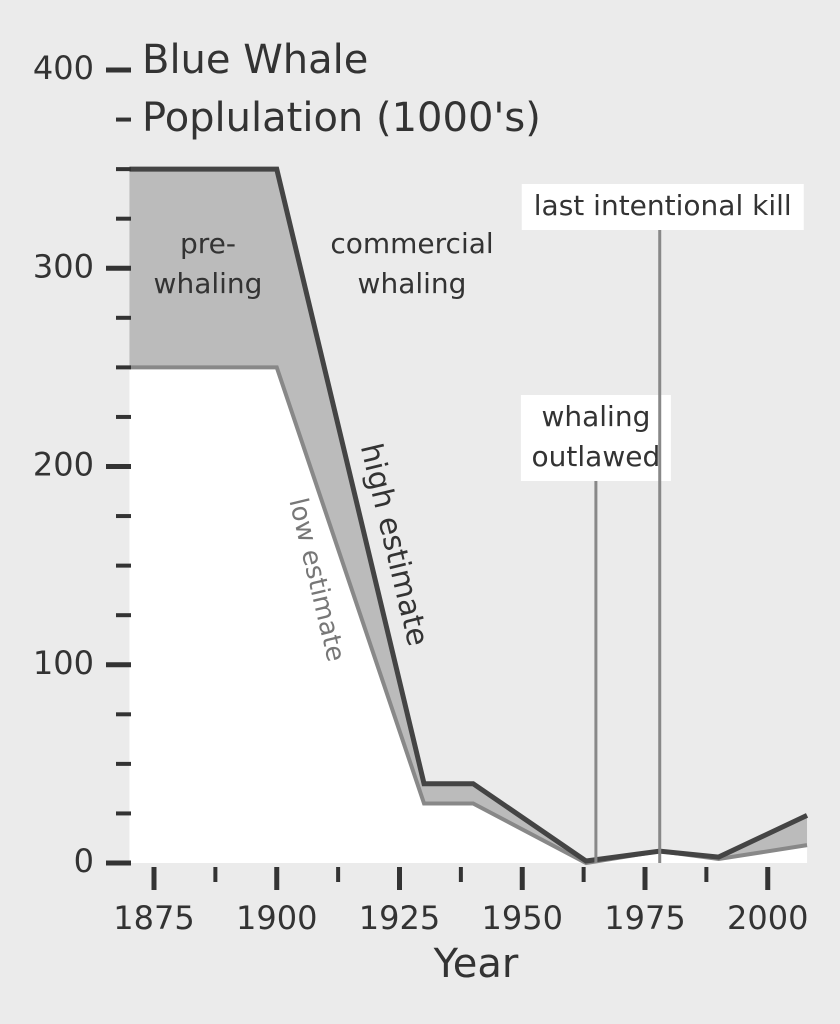 The height and width of the screenshot is (1024, 840). I want to click on y-tick-label: 0, so click(84, 861).